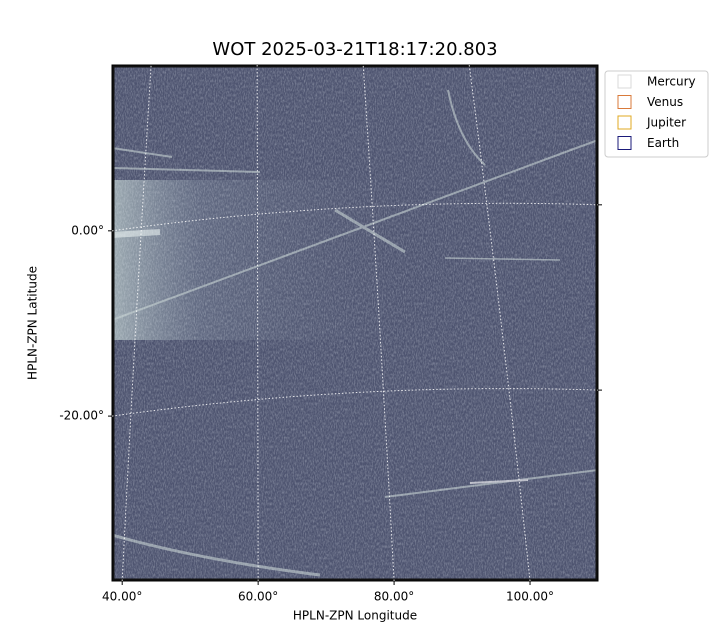  Describe the element at coordinates (87, 230) in the screenshot. I see `y-tick-label: 0.00°` at that location.